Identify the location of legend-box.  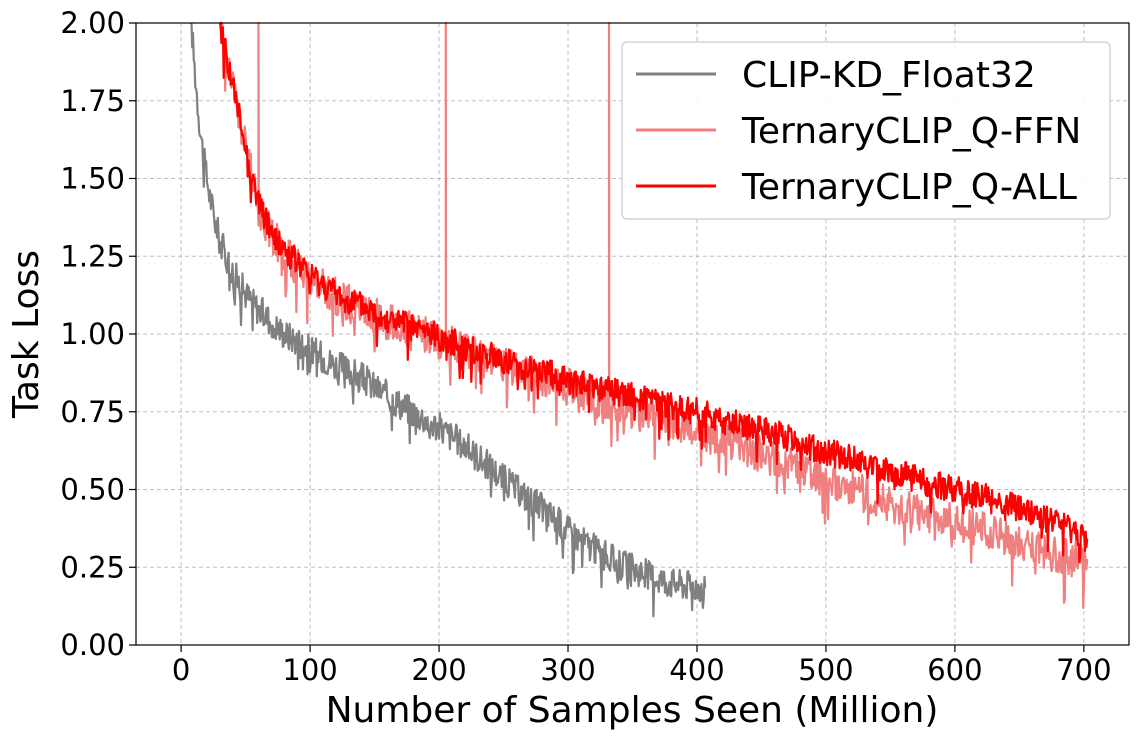
(866, 130).